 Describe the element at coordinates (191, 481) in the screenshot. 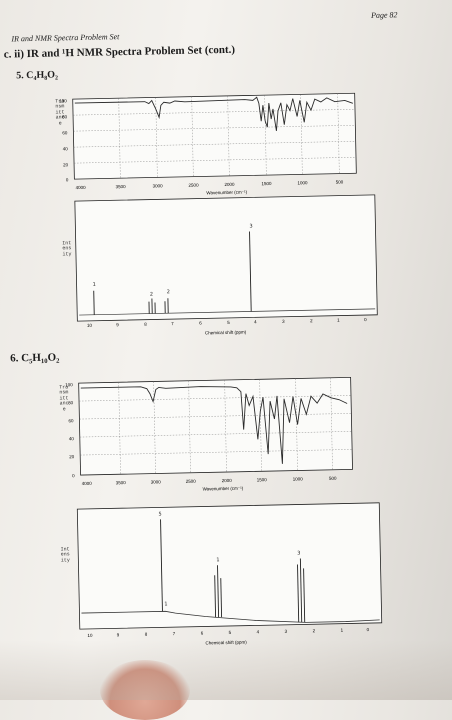

I see `ir6-xtick: 2500` at that location.